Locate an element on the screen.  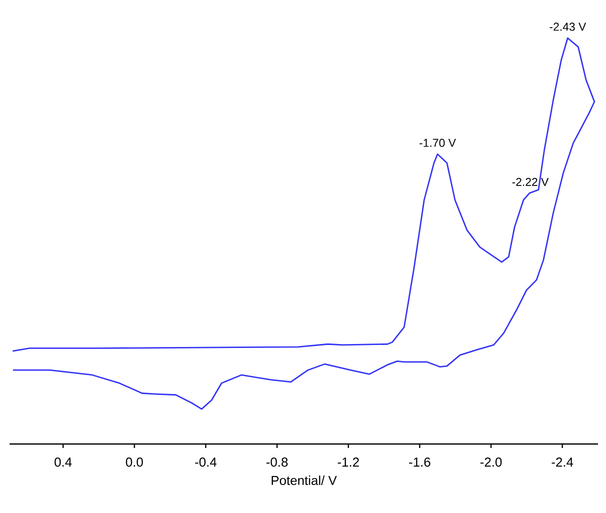
x-tick-label: -2.0 is located at coordinates (491, 462).